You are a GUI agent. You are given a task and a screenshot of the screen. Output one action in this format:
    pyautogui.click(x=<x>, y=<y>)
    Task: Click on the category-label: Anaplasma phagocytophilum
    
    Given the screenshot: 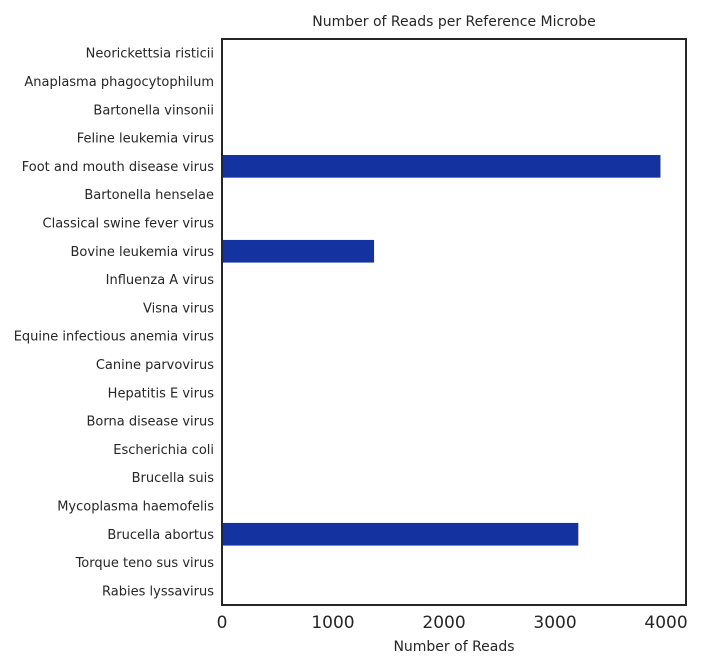 What is the action you would take?
    pyautogui.click(x=119, y=82)
    